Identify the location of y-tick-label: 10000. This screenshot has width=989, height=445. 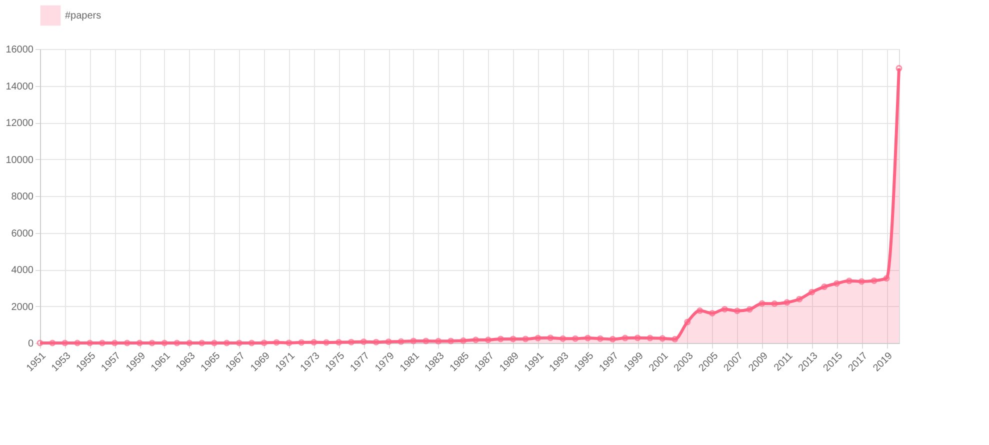
(20, 160).